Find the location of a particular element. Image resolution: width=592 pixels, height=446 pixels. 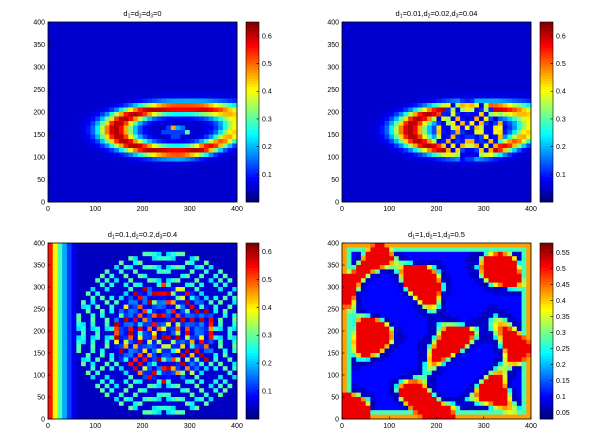

colorbar-step is located at coordinates (546, 57).